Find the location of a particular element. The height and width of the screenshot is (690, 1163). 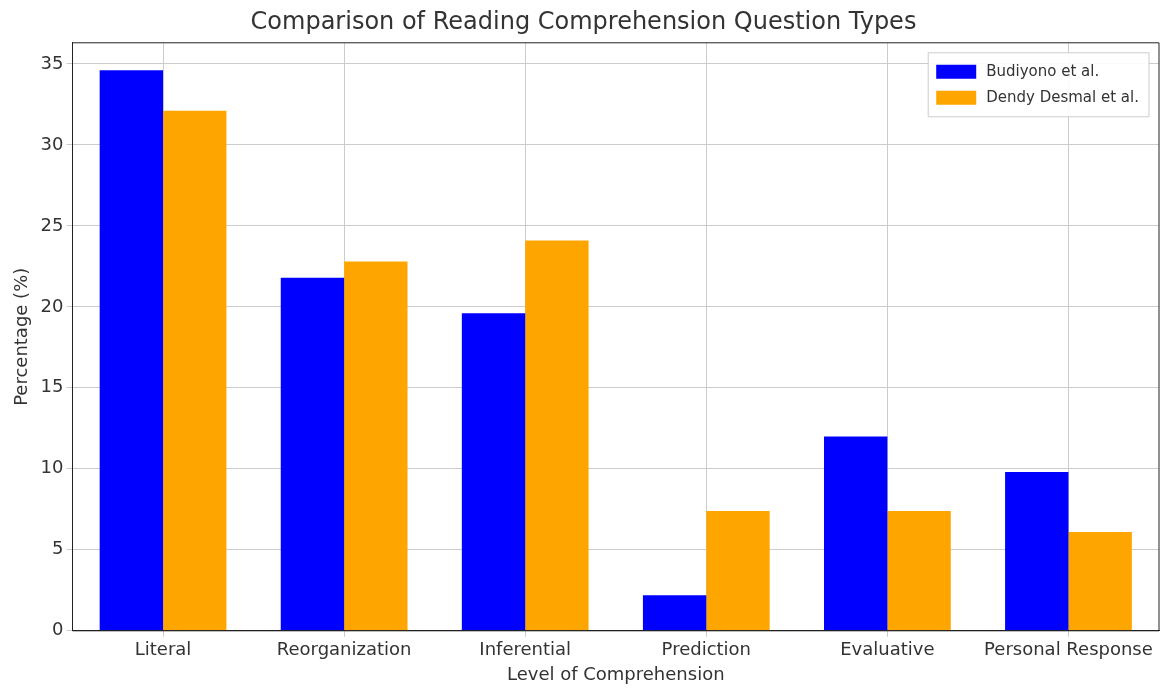

x-axis-title: Level of Comprehension is located at coordinates (615, 673).